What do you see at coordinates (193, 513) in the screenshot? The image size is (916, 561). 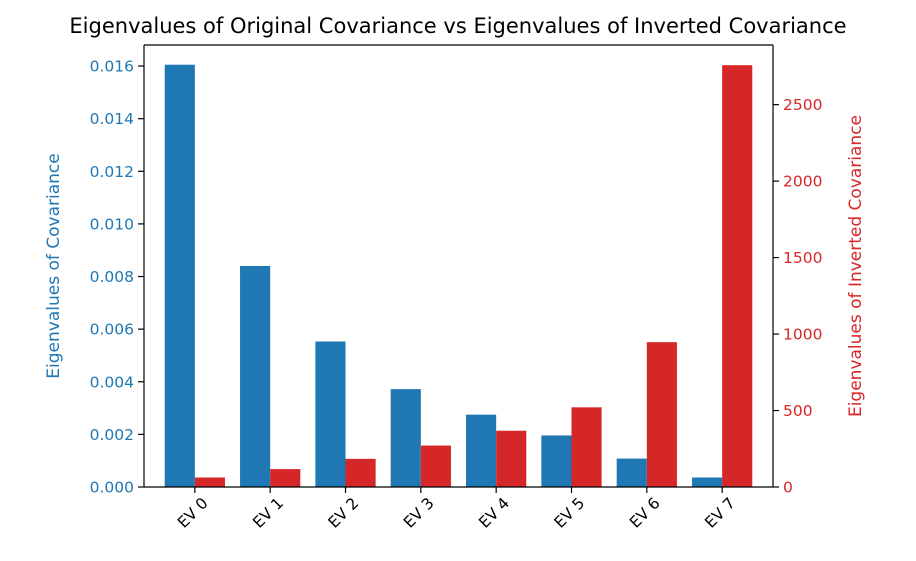 I see `x-tick-label-0: EV 0` at bounding box center [193, 513].